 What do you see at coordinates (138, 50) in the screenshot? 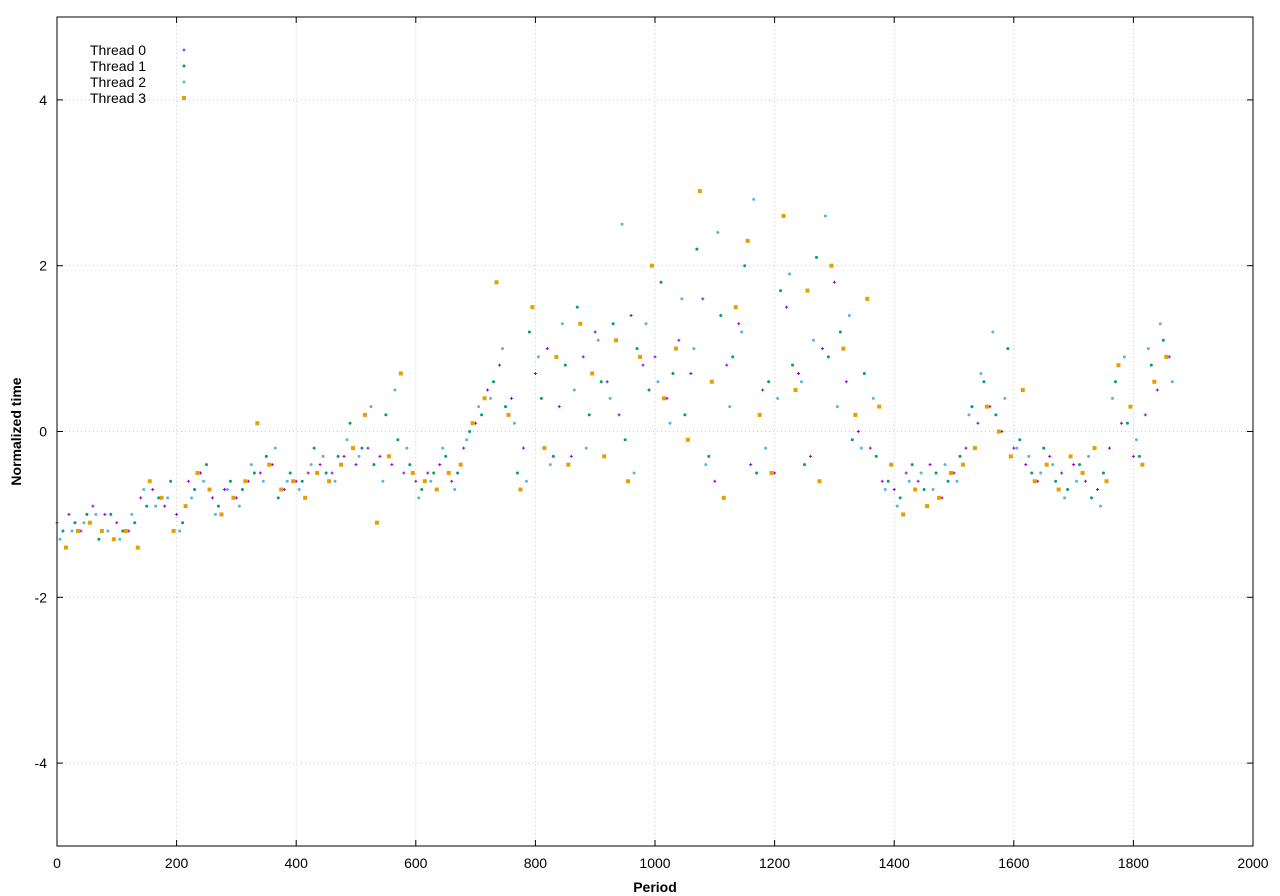
I see `legend-item-thread-0: Thread 0` at bounding box center [138, 50].